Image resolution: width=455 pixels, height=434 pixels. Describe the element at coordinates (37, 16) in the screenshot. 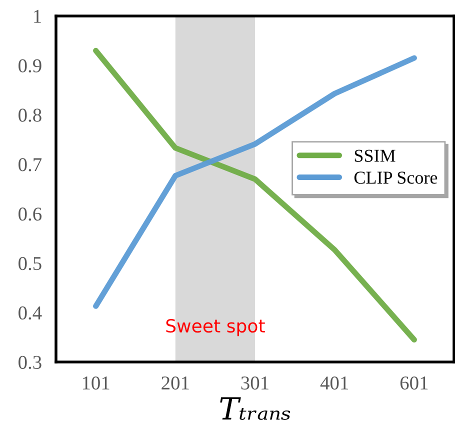

I see `y-tick-label: 1` at that location.